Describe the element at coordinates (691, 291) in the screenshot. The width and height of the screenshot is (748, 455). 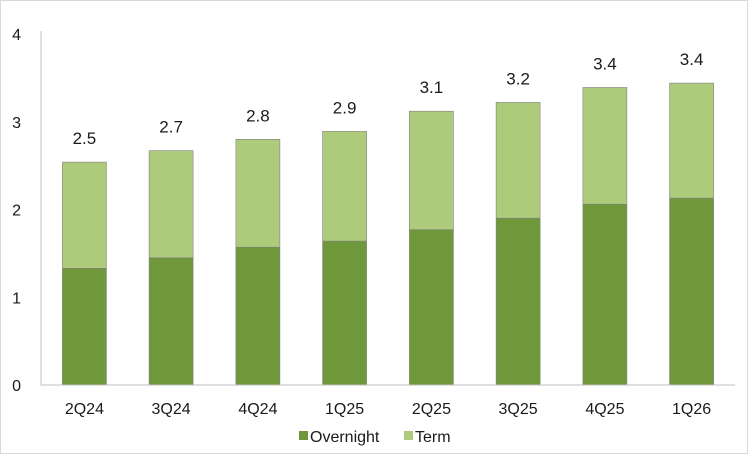
I see `bar-overnight-1q26` at that location.